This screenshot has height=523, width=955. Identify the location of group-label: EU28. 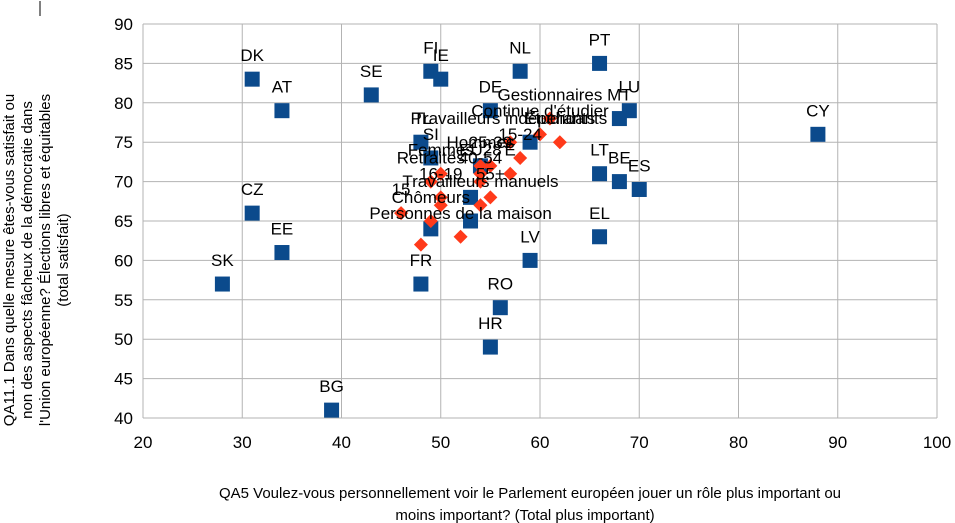
(480, 150).